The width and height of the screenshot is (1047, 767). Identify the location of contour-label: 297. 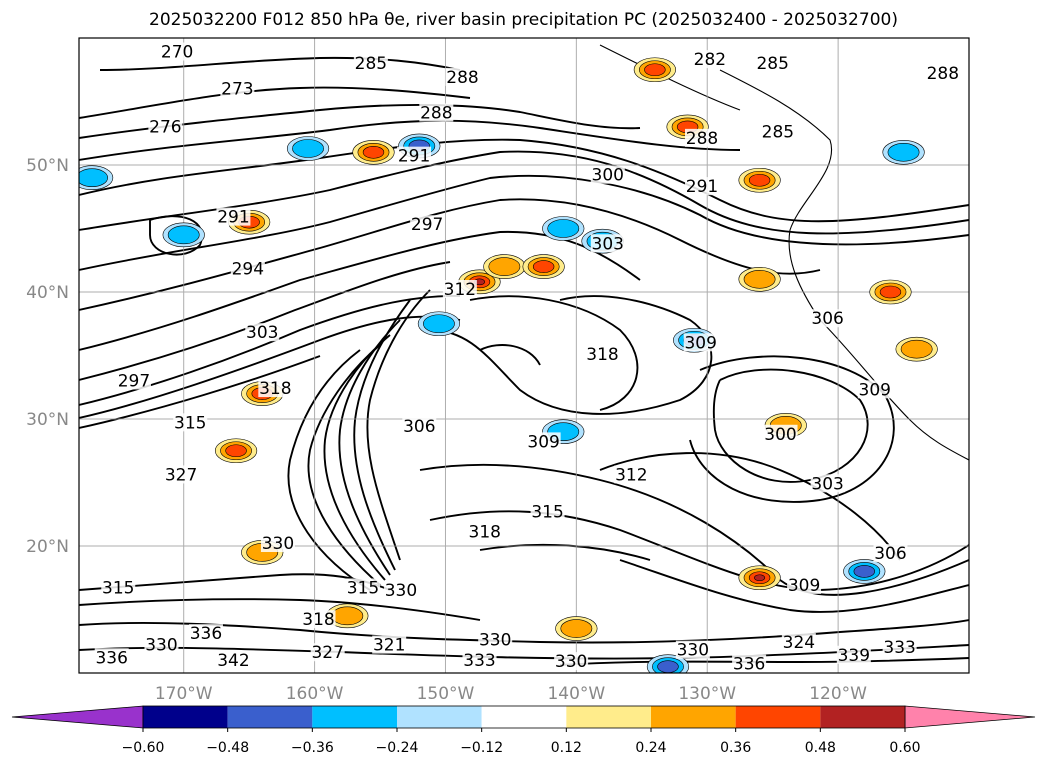
(134, 381).